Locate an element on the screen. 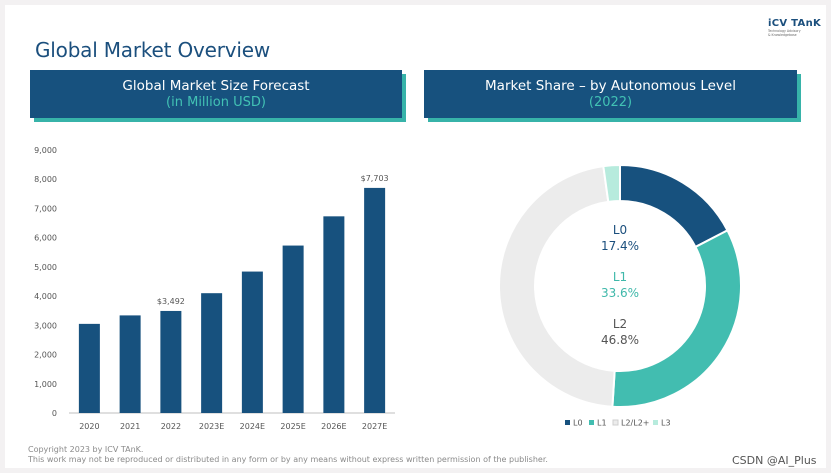 The image size is (831, 473). bar-2022 is located at coordinates (171, 361).